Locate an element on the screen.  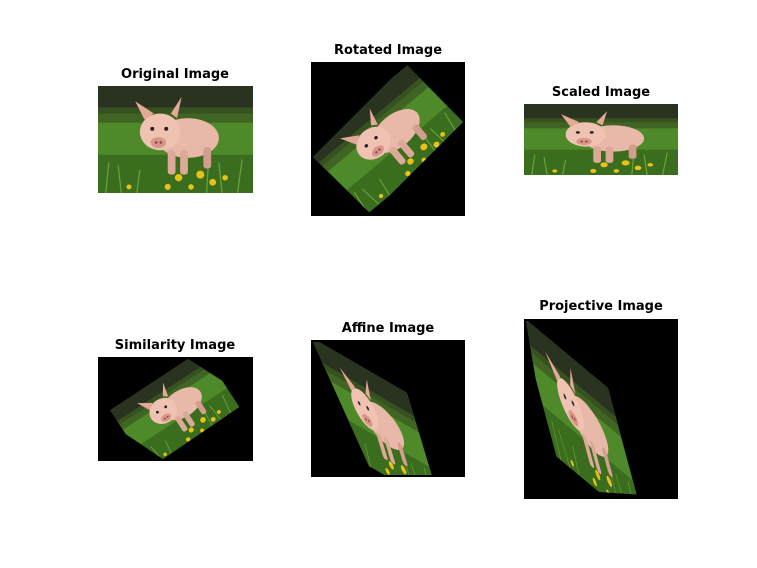
projective-image is located at coordinates (601, 409).